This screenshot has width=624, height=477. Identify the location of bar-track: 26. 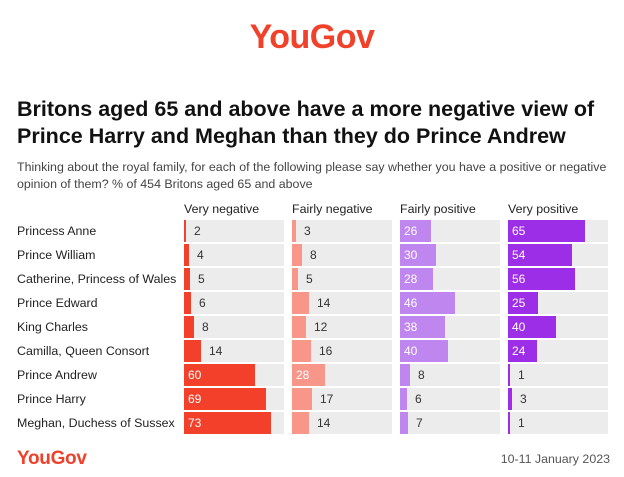
(450, 231).